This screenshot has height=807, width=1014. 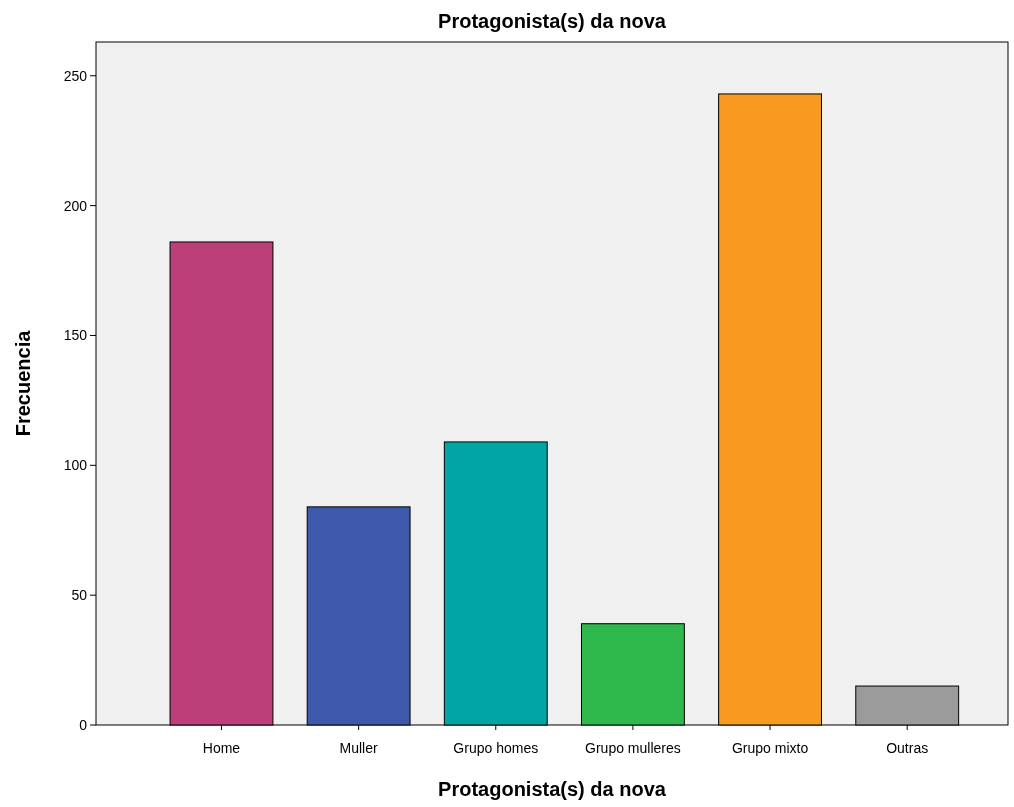 I want to click on y-tick-label: 100, so click(x=75, y=465).